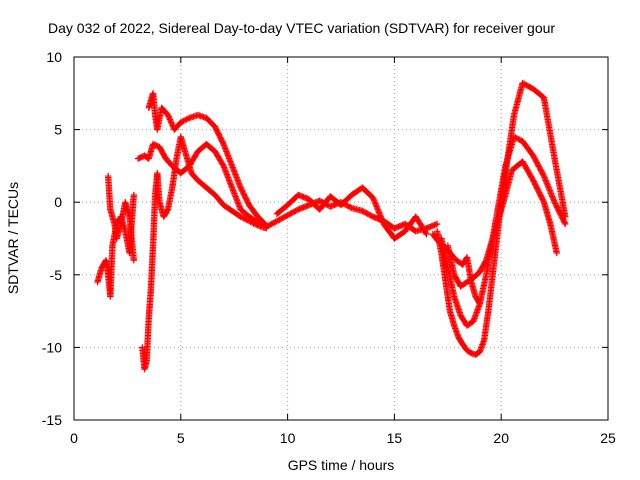 This screenshot has width=640, height=480. I want to click on x-tick-labels: 0 5 10 15 20 25, so click(343, 438).